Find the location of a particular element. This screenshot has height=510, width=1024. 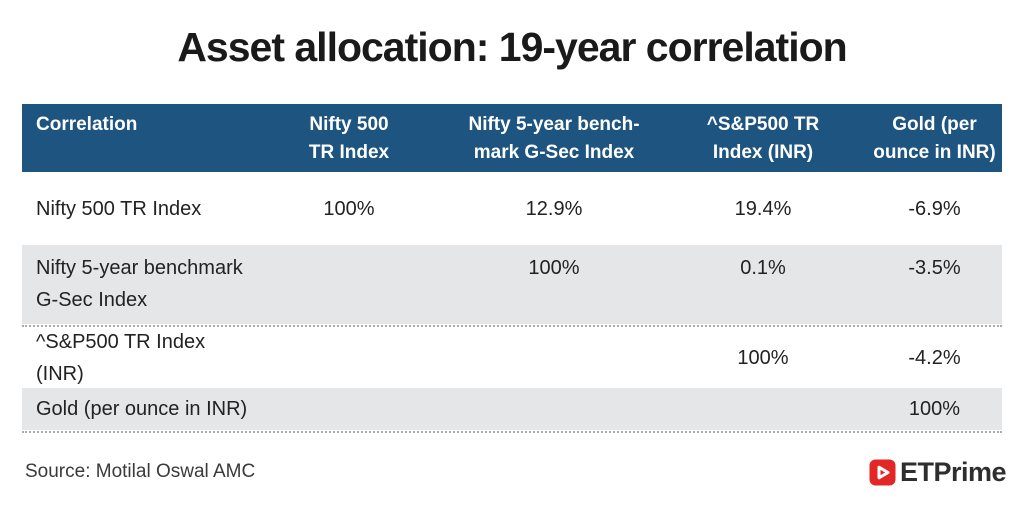

table-row: ^S&P500 TR Index (INR) 100% -4.2% is located at coordinates (512, 357).